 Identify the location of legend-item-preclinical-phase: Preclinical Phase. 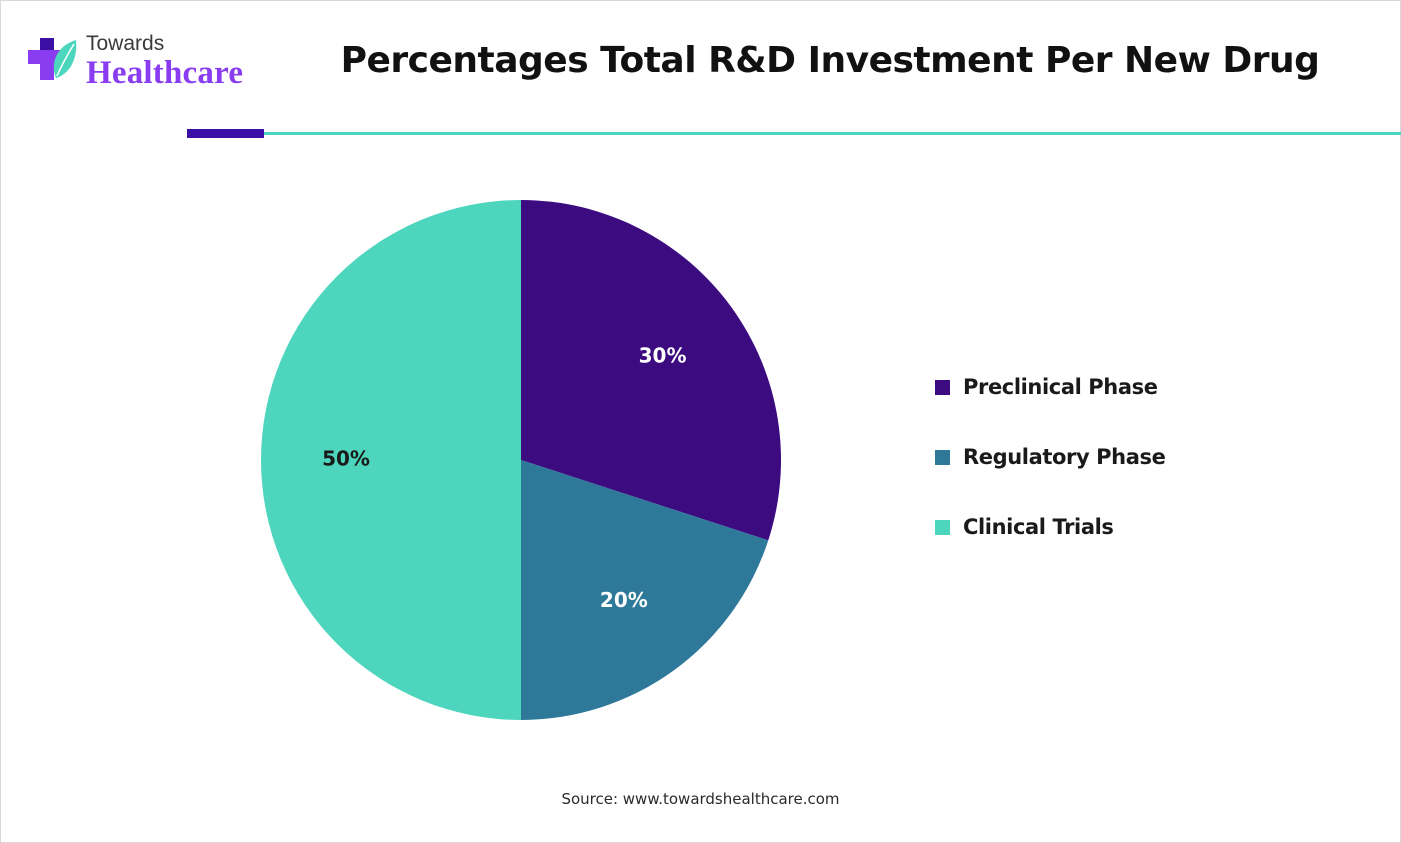
(1050, 387).